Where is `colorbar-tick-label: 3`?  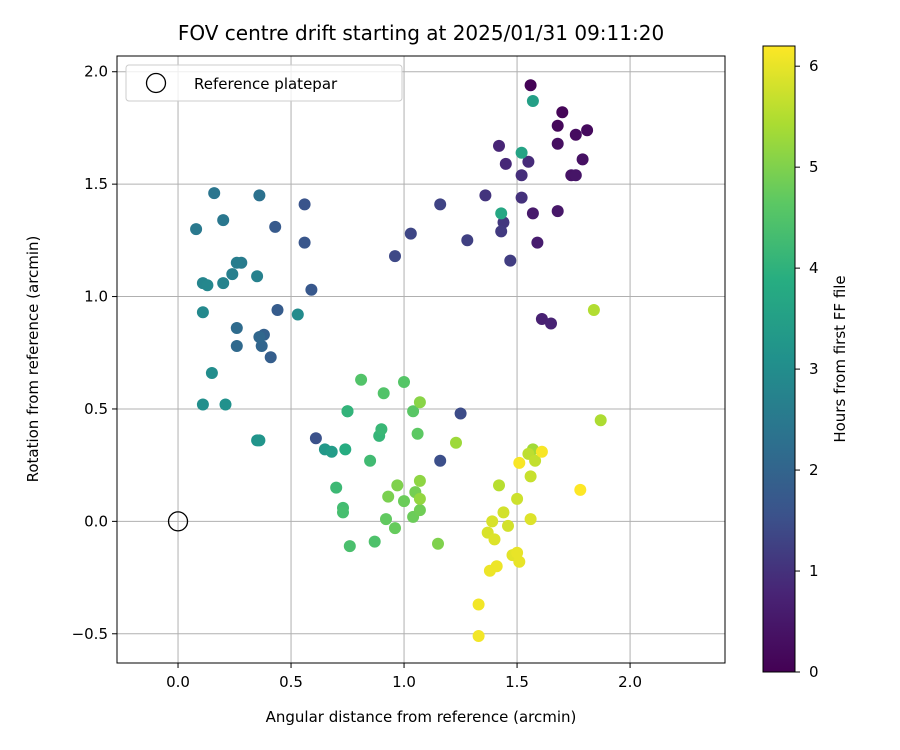
colorbar-tick-label: 3 is located at coordinates (814, 369).